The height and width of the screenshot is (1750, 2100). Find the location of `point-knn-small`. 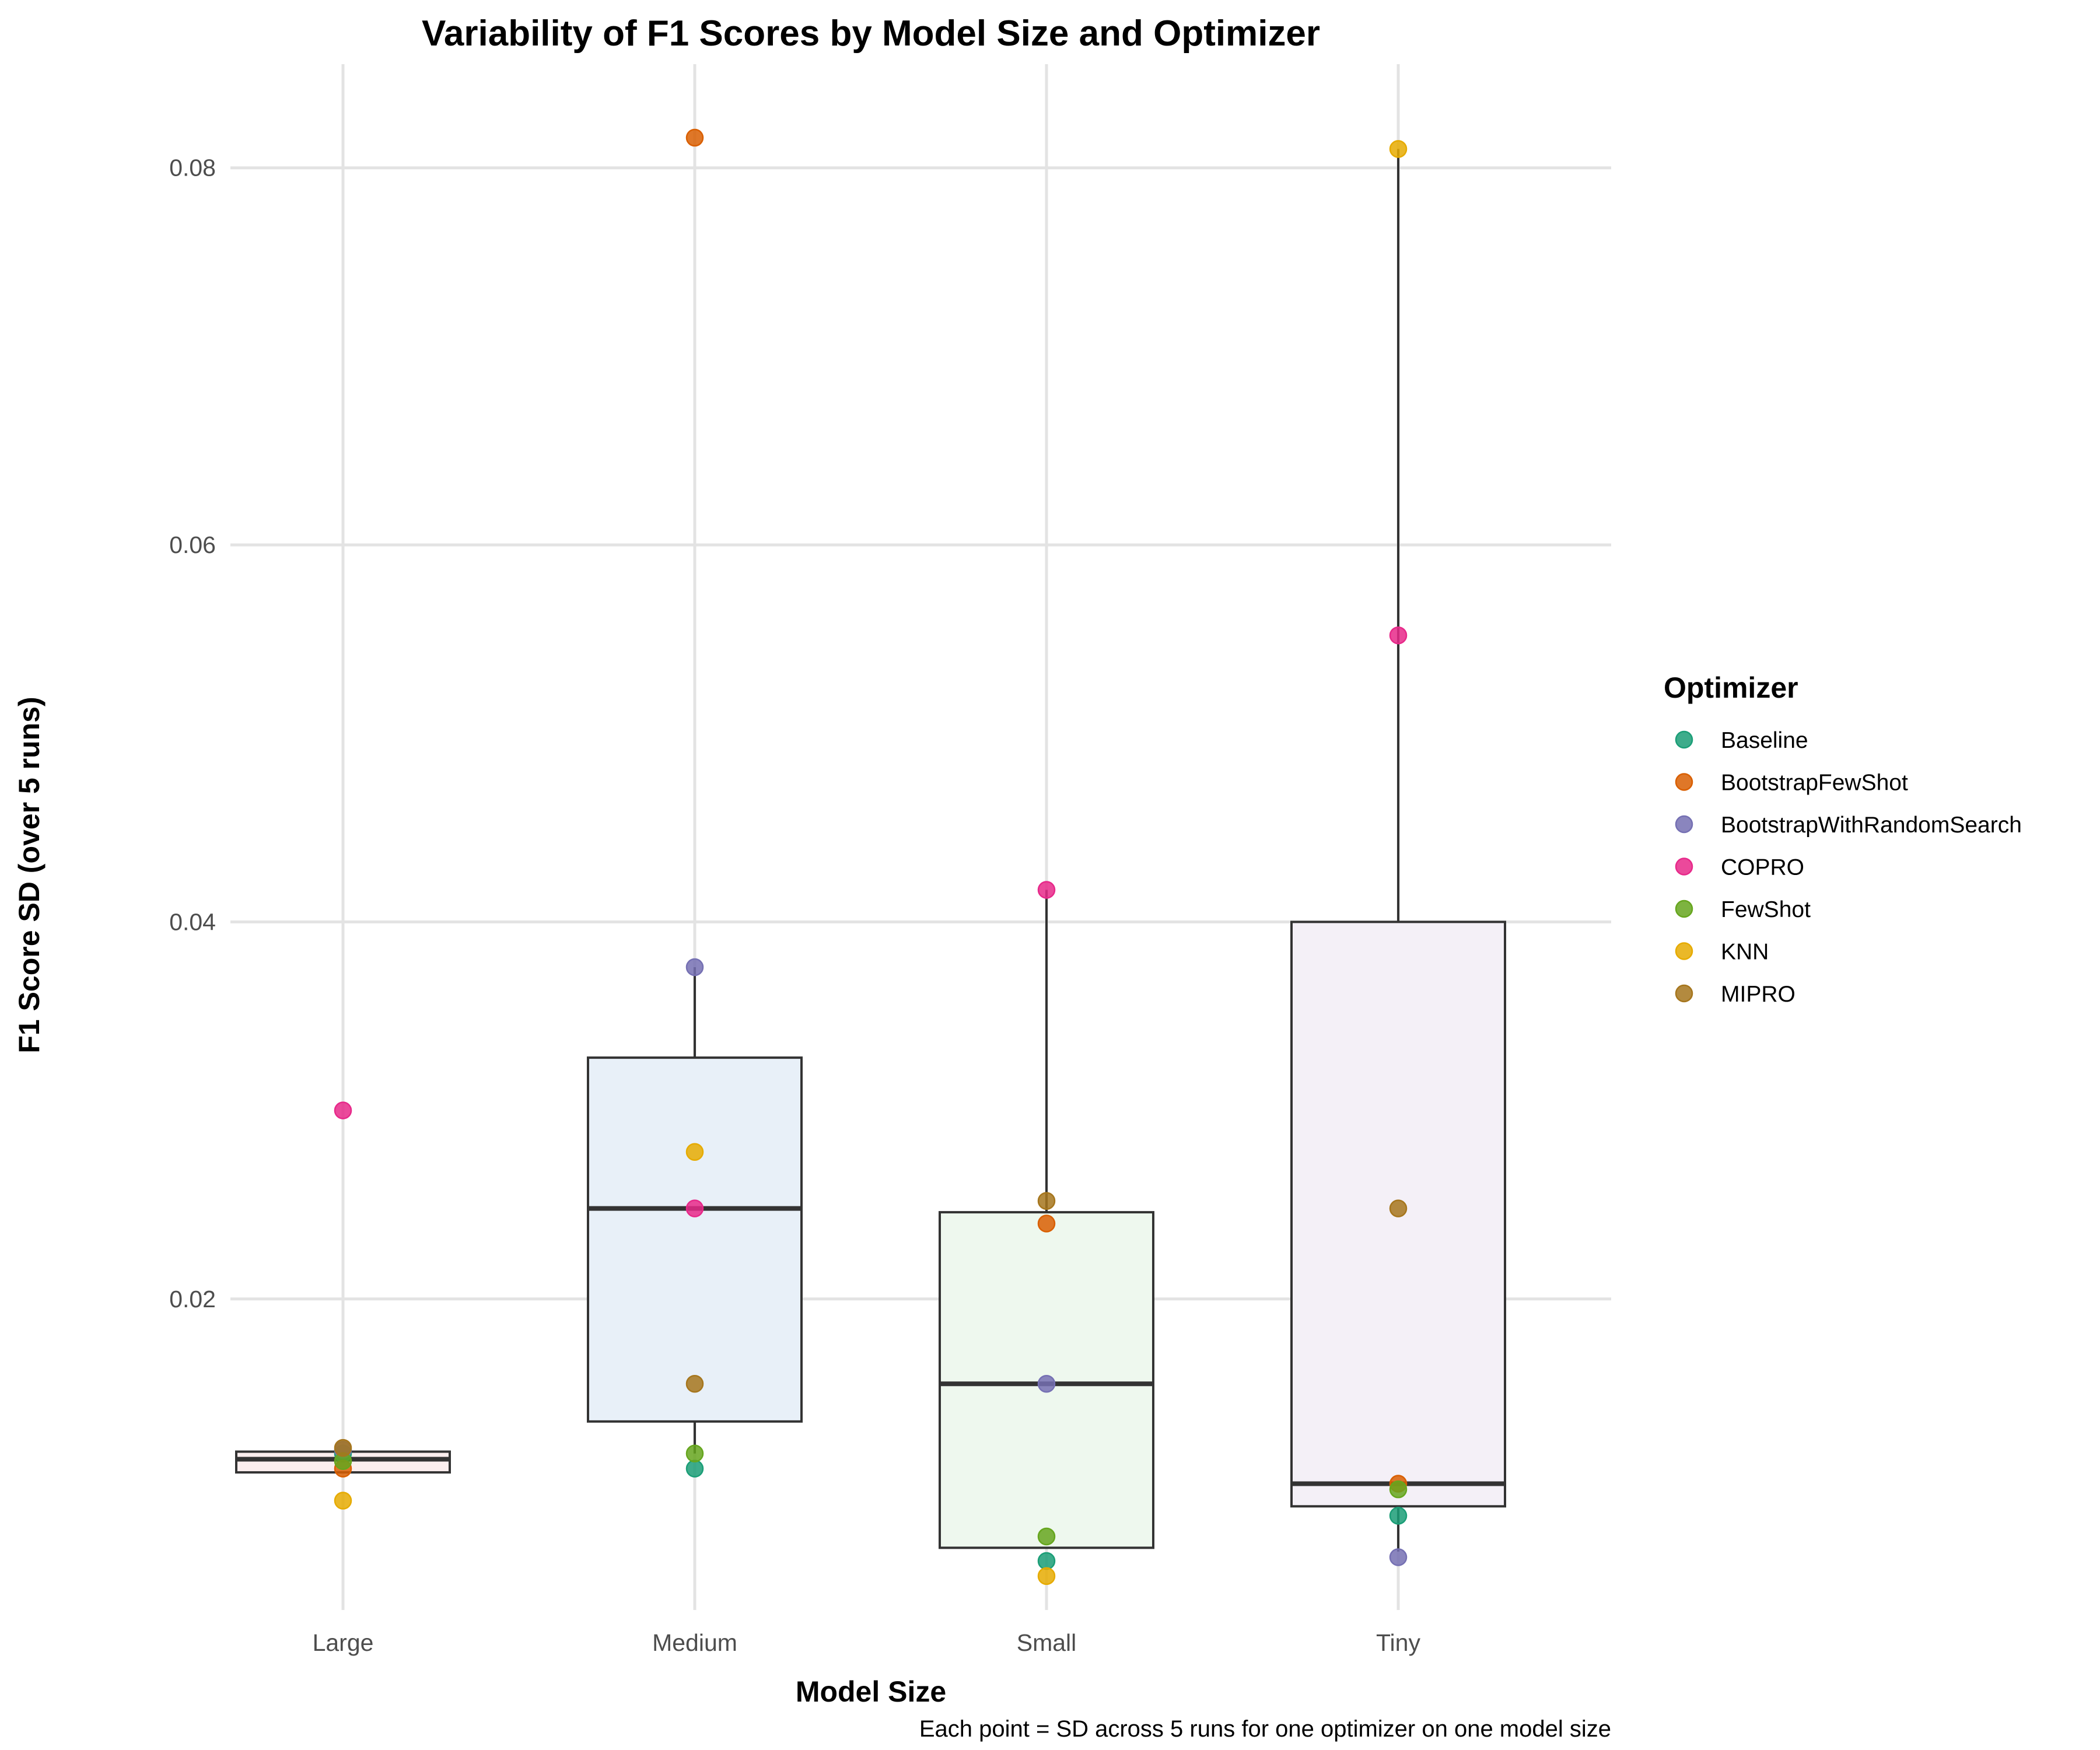

point-knn-small is located at coordinates (1046, 1576).